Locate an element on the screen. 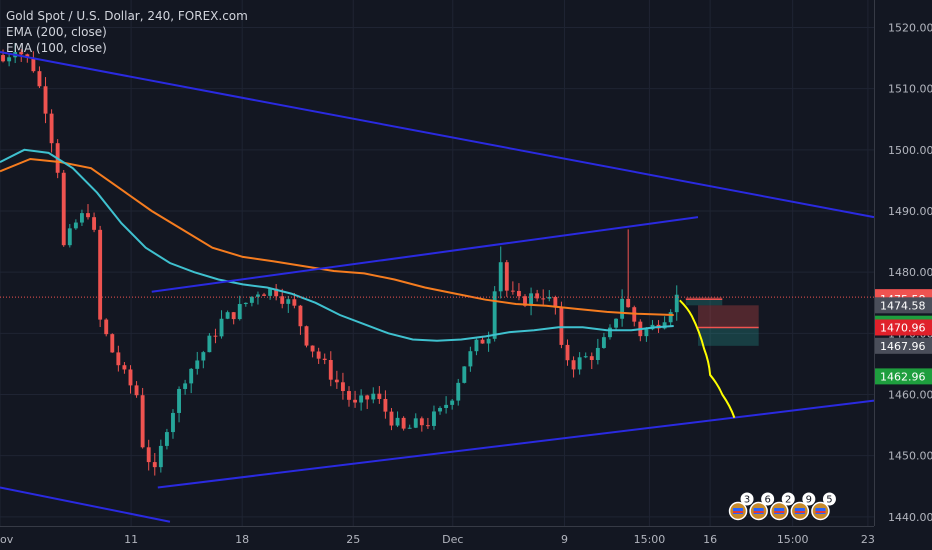 Image resolution: width=932 pixels, height=550 pixels. event-flag: 2 is located at coordinates (782, 506).